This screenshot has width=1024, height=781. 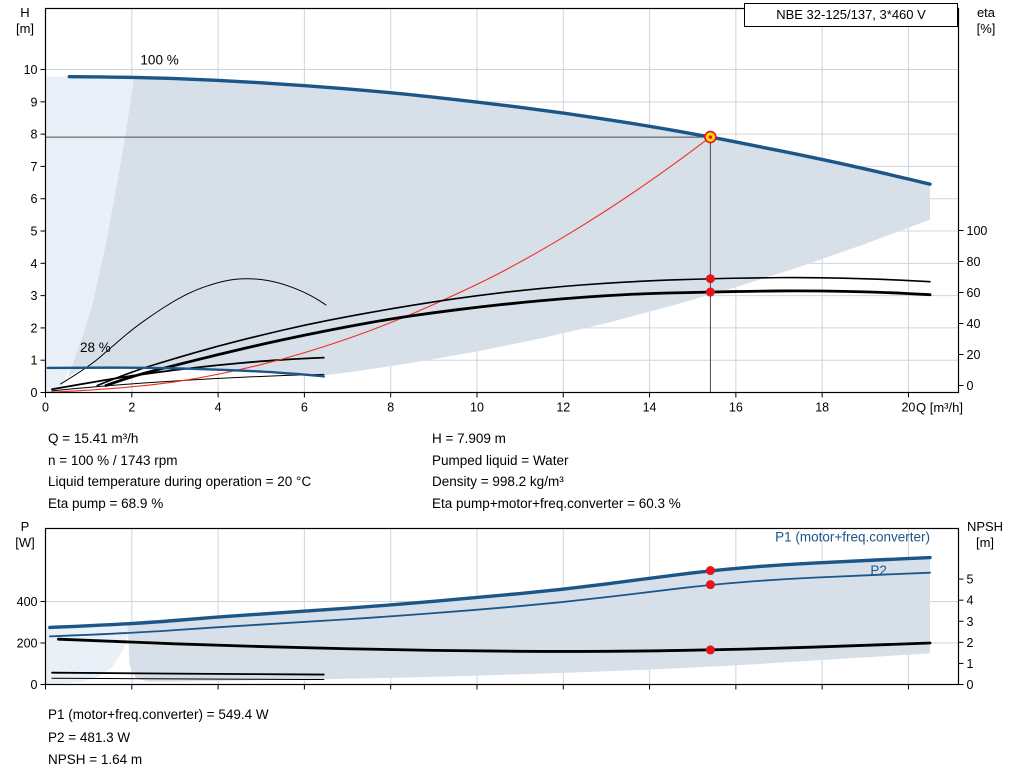 I want to click on npsh-axis-title: NPSH [m], so click(x=985, y=535).